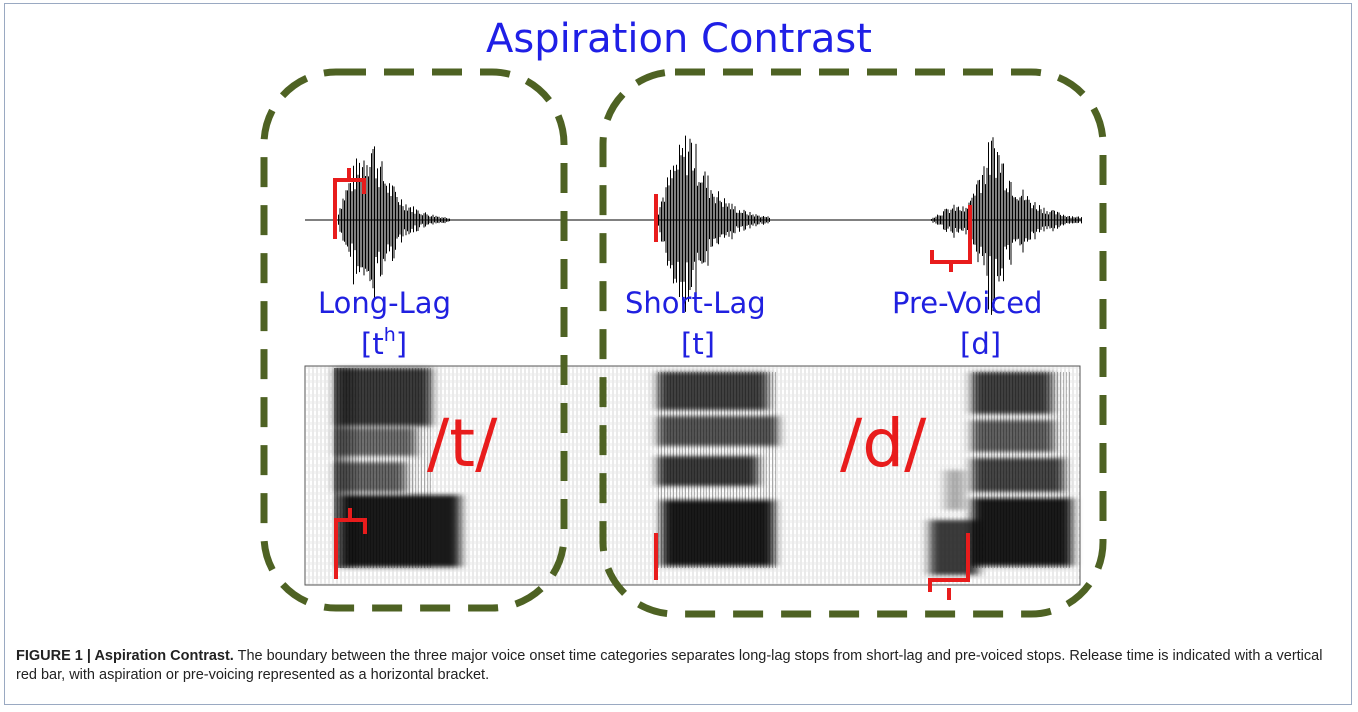 This screenshot has height=712, width=1358. Describe the element at coordinates (350, 521) in the screenshot. I see `aspiration-bracket-long-lag-spec` at that location.